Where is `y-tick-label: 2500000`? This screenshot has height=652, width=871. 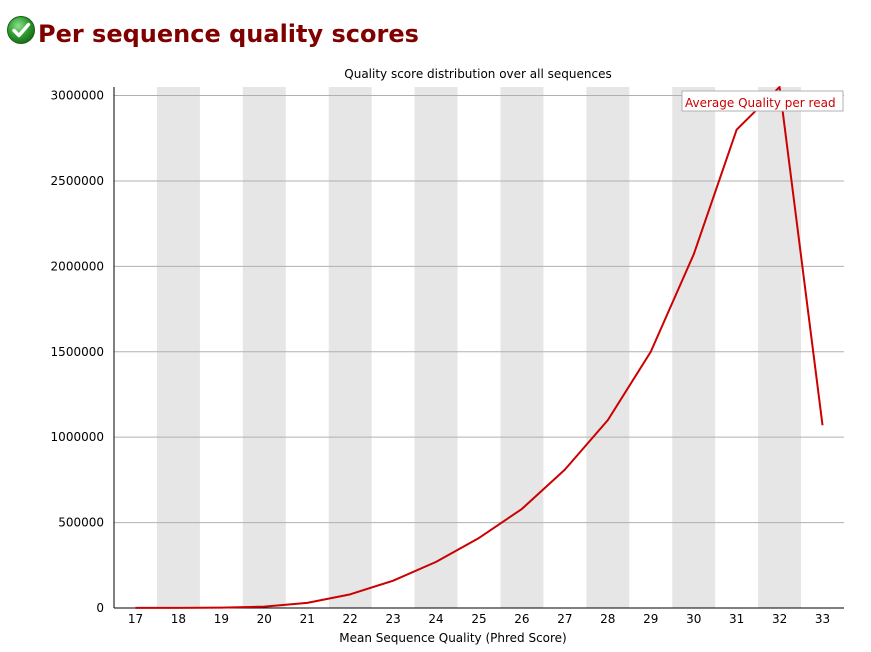
y-tick-label: 2500000 is located at coordinates (77, 181).